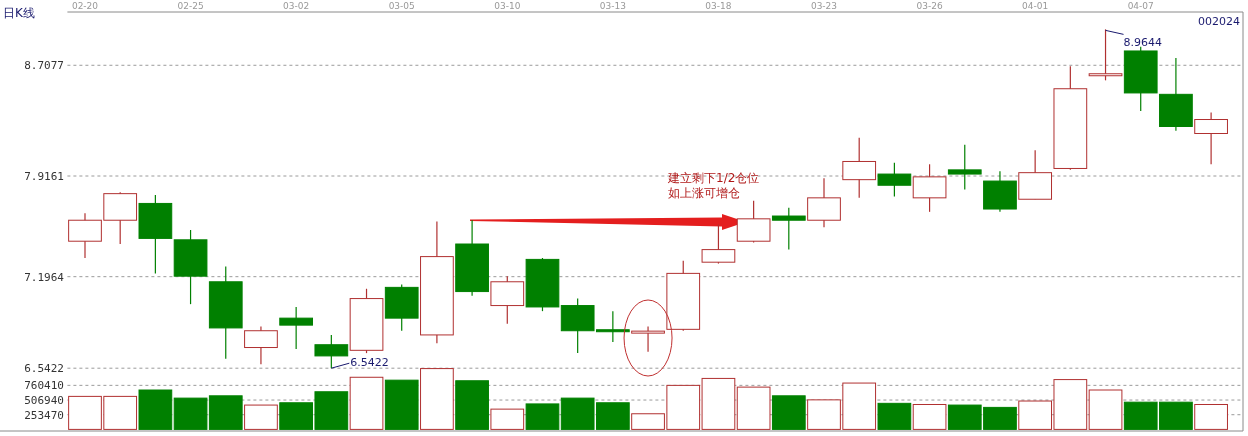  What do you see at coordinates (401, 6) in the screenshot?
I see `x-tick-label: 03-05` at bounding box center [401, 6].